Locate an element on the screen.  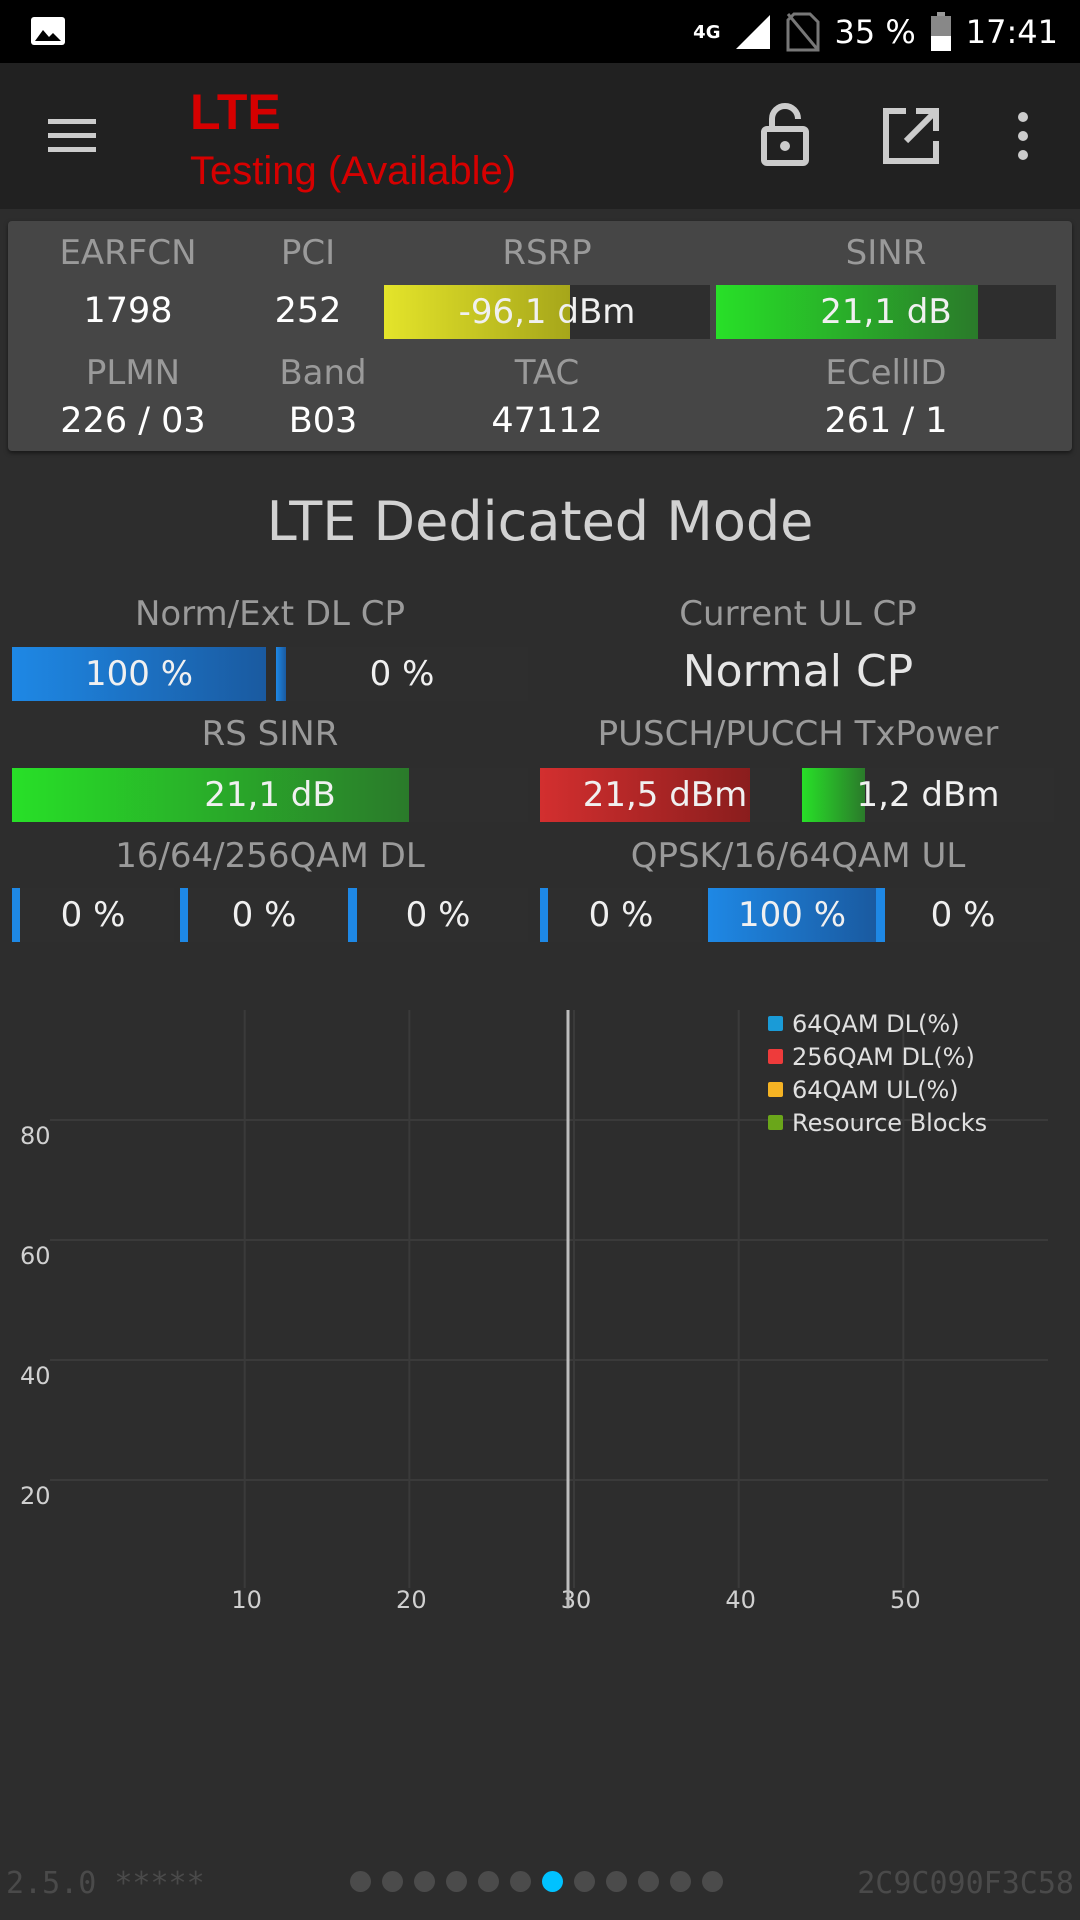
pci-value: 252 is located at coordinates (308, 311).